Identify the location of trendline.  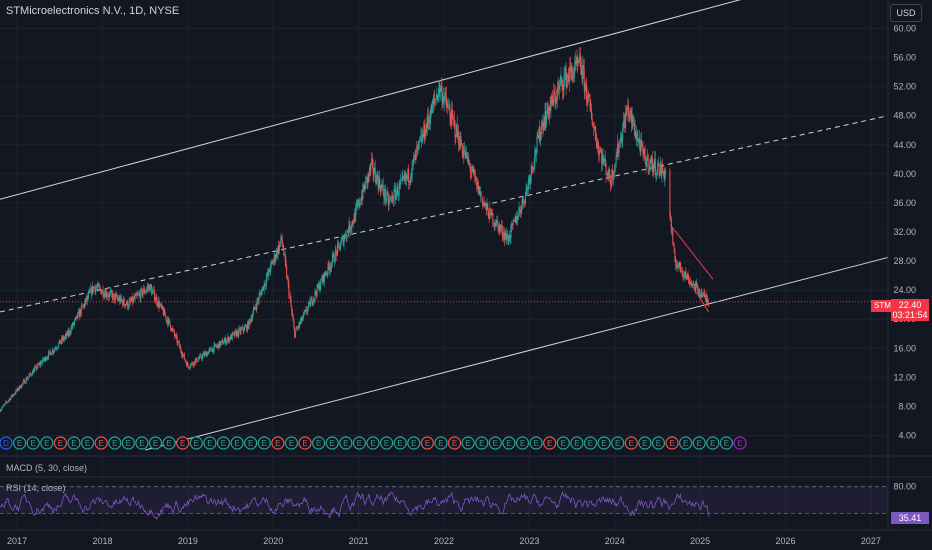
(691, 252).